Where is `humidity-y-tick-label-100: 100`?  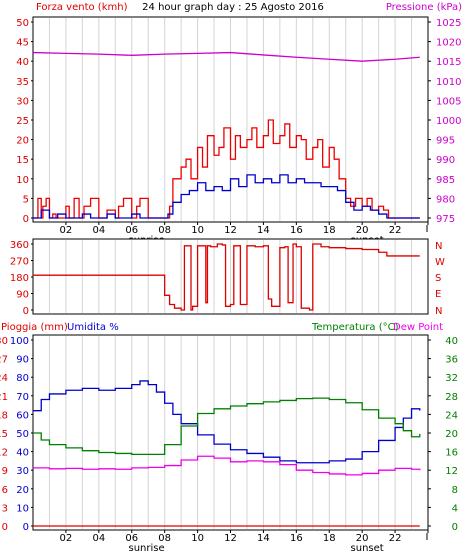 humidity-y-tick-label-100: 100 is located at coordinates (19, 341).